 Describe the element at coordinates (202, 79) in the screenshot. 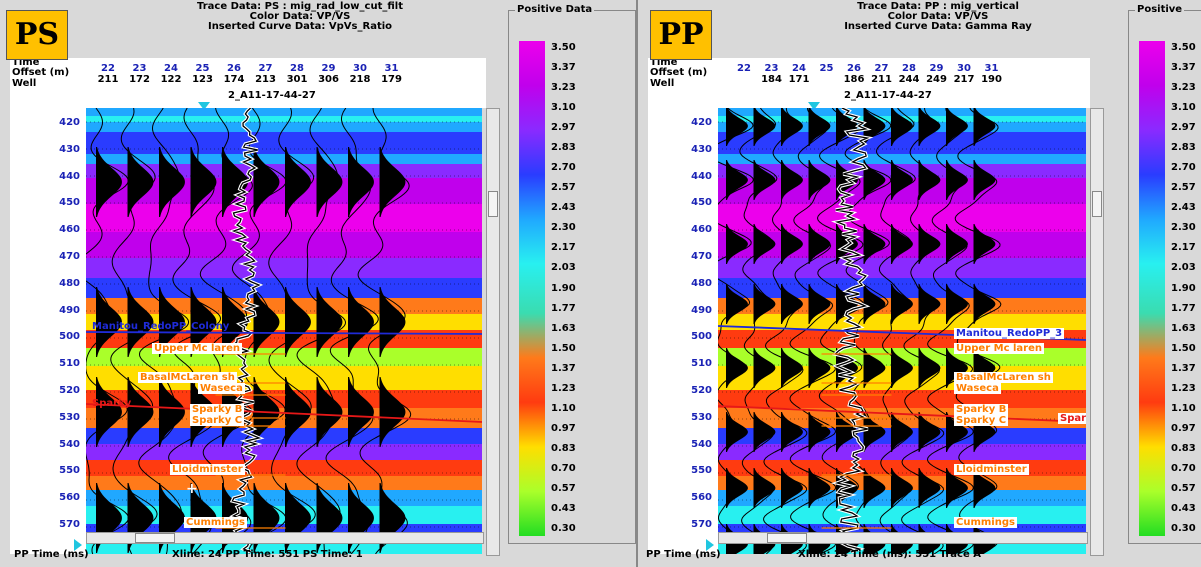

I see `offset-value: 123` at that location.